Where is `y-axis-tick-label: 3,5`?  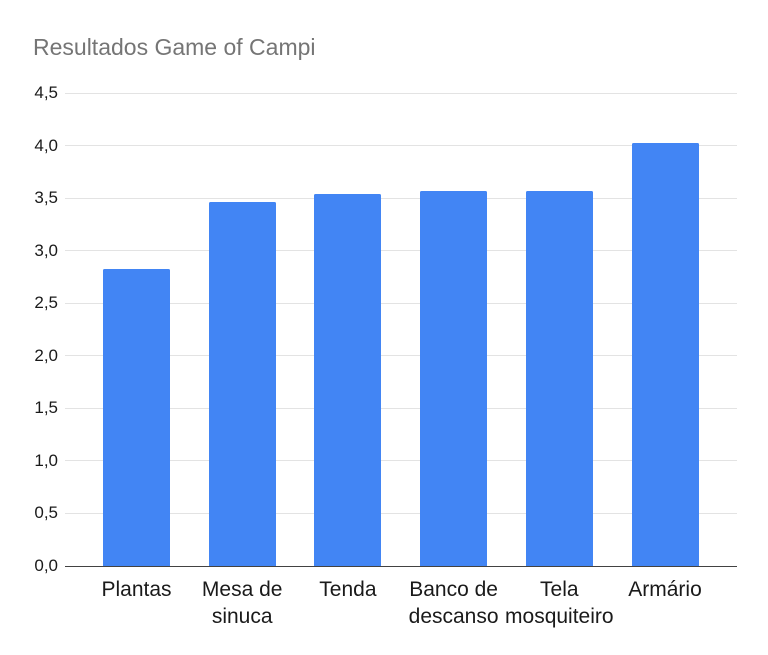
y-axis-tick-label: 3,5 is located at coordinates (46, 198).